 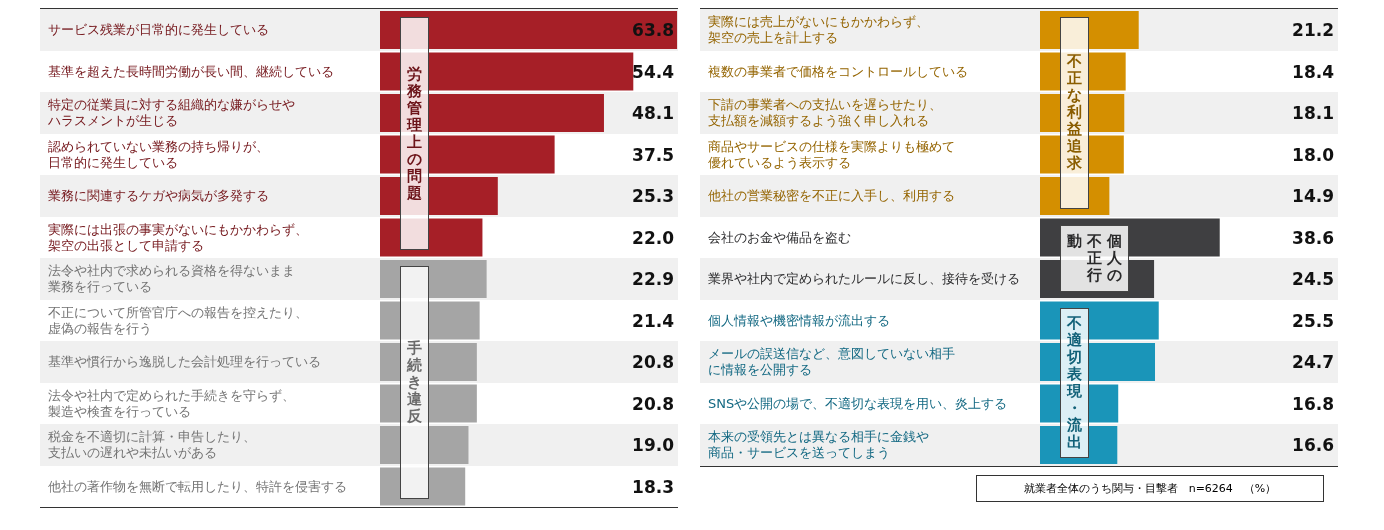 What do you see at coordinates (653, 237) in the screenshot?
I see `data-label: 22.0` at bounding box center [653, 237].